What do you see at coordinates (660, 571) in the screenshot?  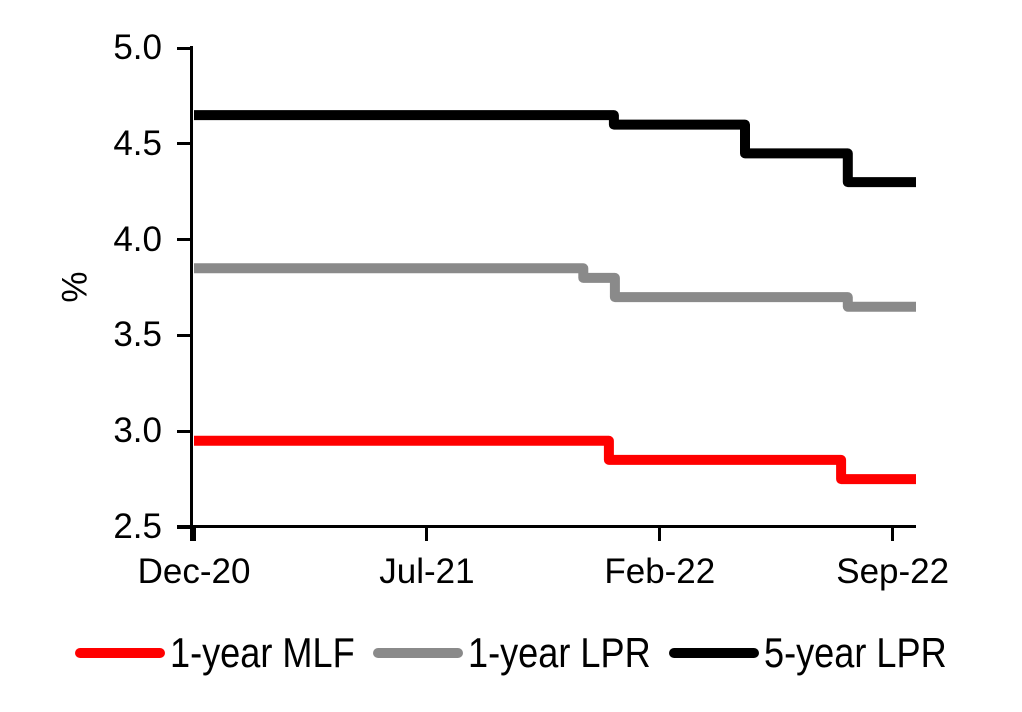 I see `x-tick-label: Feb-22` at bounding box center [660, 571].